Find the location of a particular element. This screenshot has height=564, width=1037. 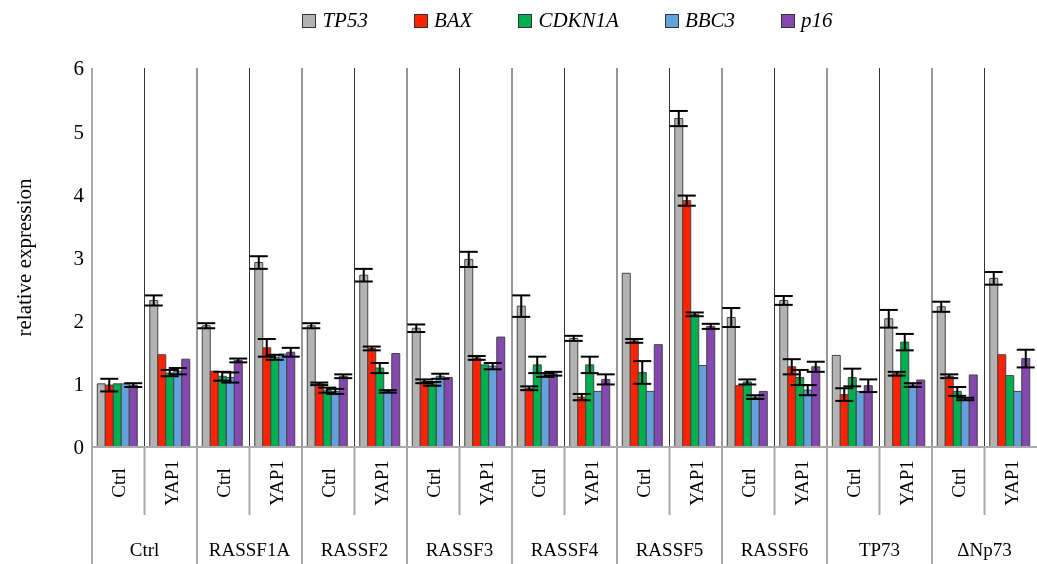

text: RASSF1A is located at coordinates (249, 549).